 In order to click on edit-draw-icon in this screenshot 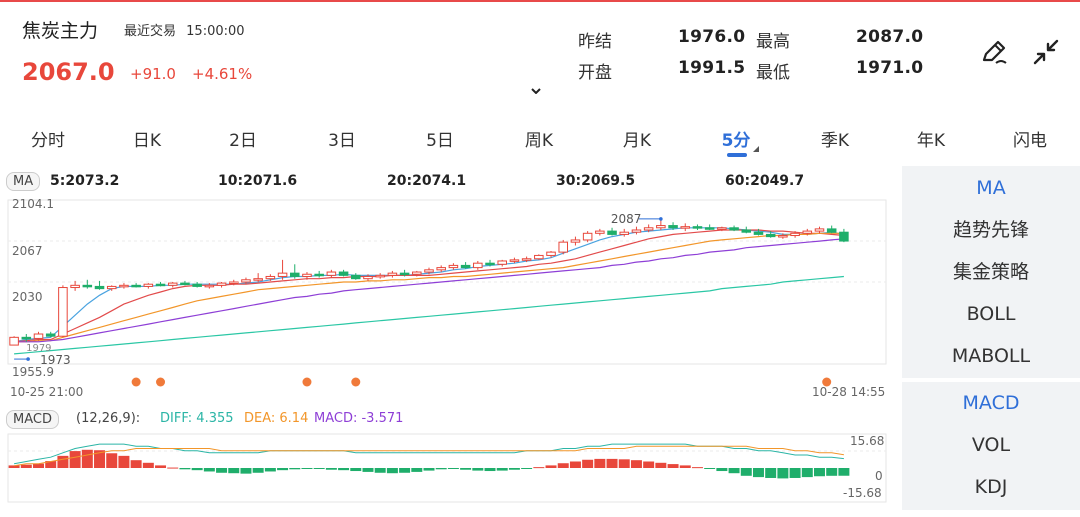, I will do `click(994, 52)`.